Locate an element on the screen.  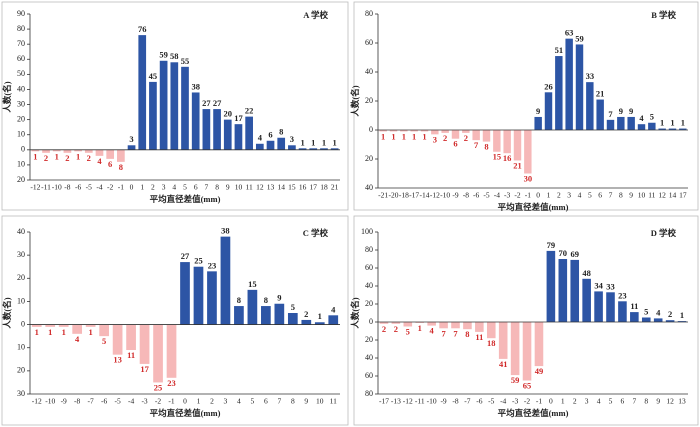
value-label: 11 is located at coordinates (634, 306).